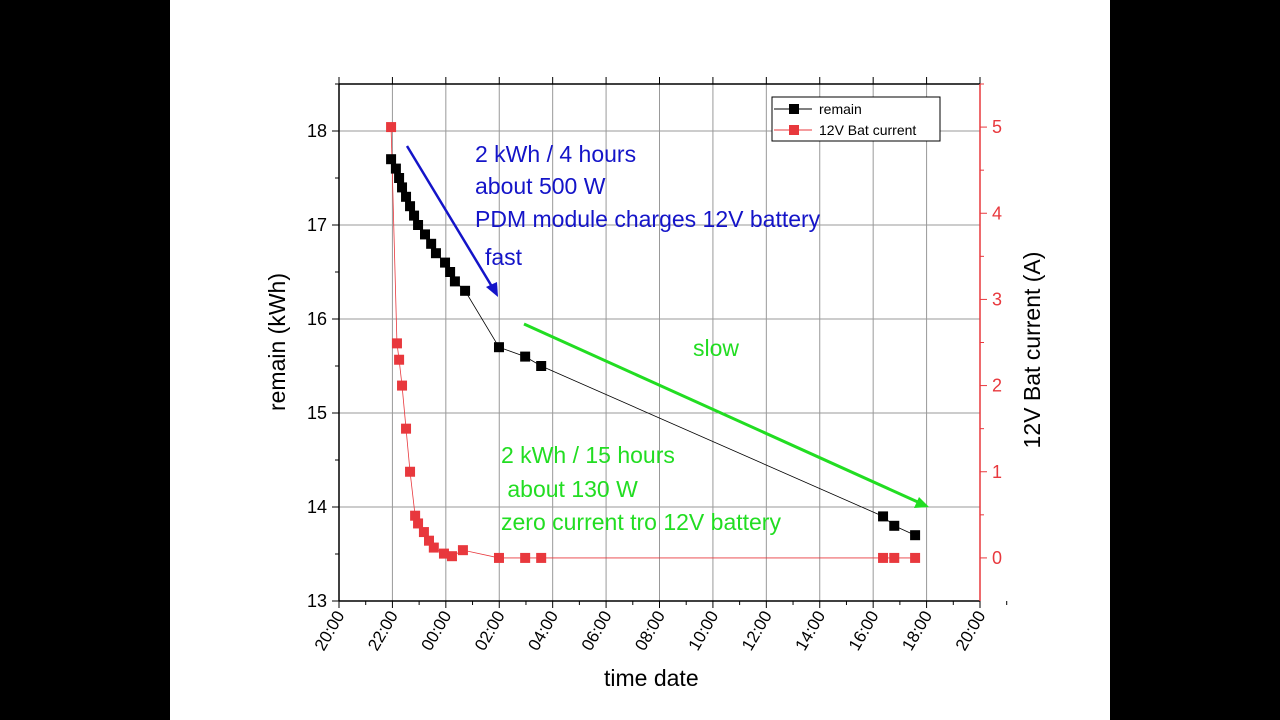 The height and width of the screenshot is (720, 1280). What do you see at coordinates (997, 299) in the screenshot?
I see `y2-tick-label: 3` at bounding box center [997, 299].